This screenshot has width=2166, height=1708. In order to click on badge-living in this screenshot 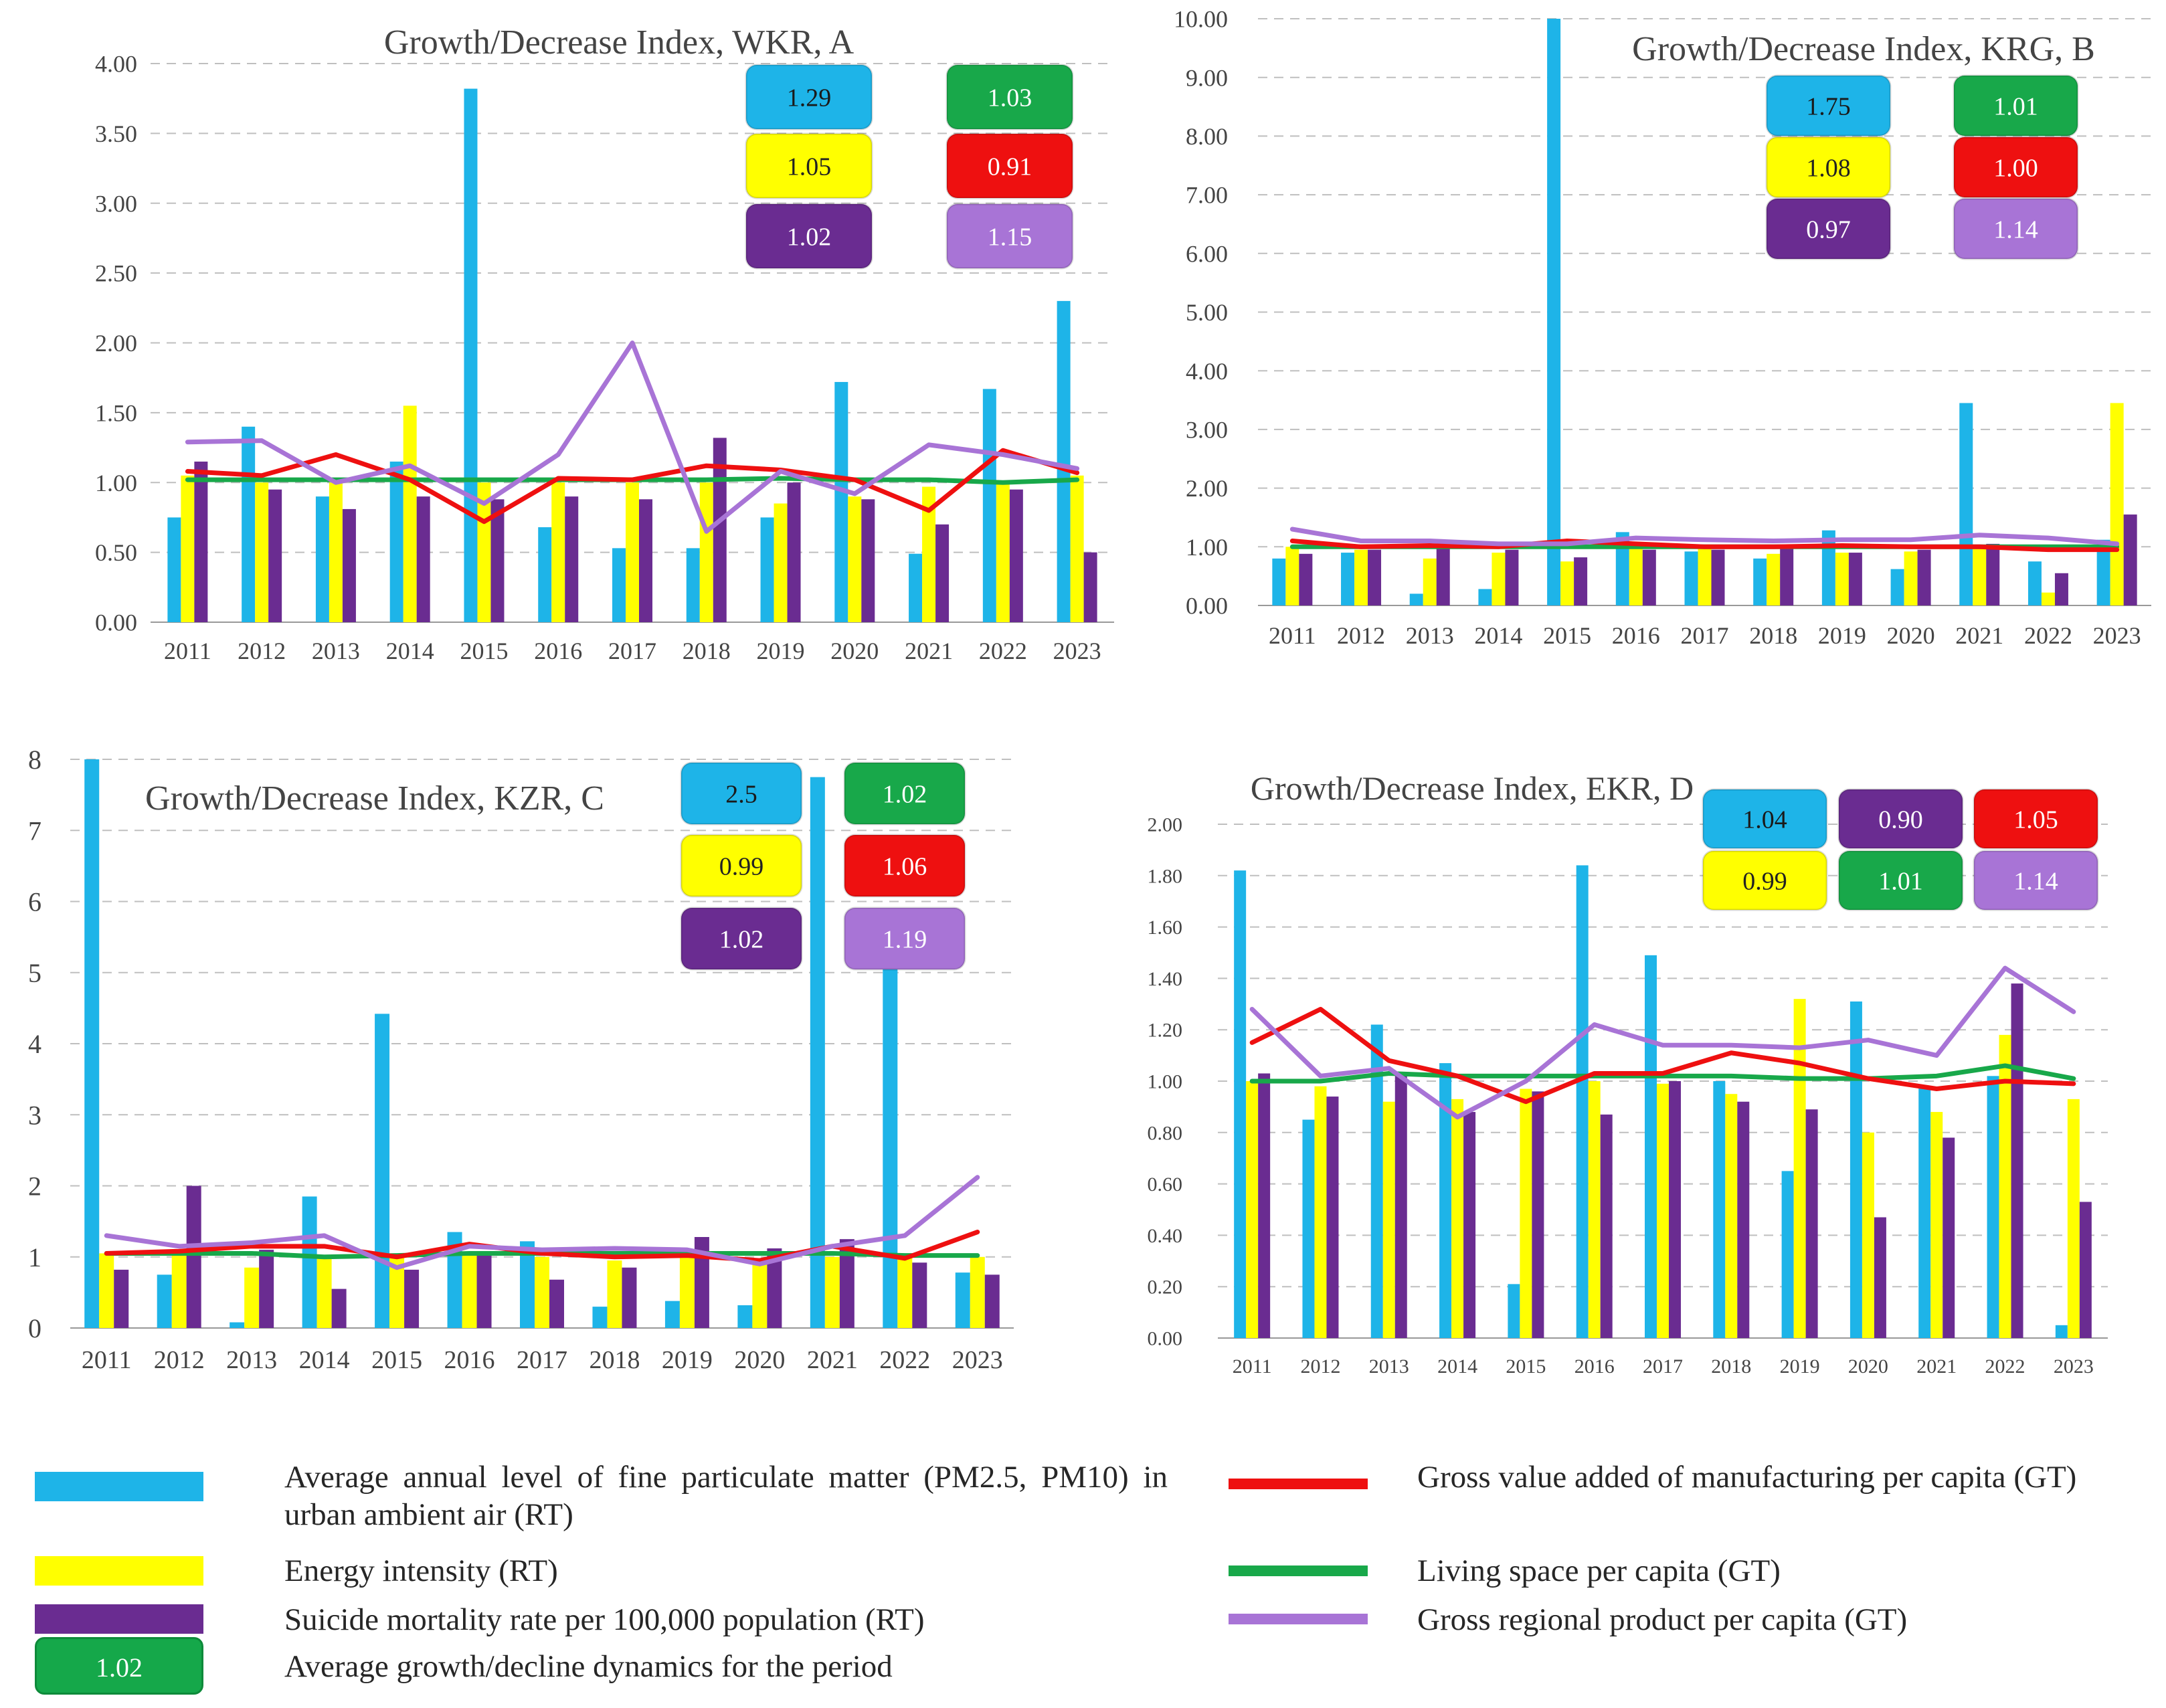, I will do `click(1900, 880)`.